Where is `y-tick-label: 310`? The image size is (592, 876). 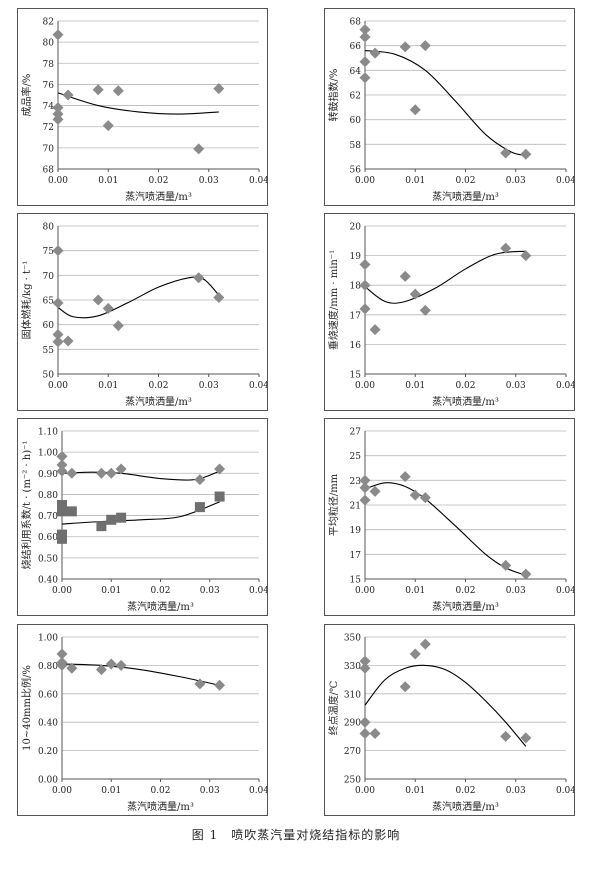 y-tick-label: 310 is located at coordinates (352, 695).